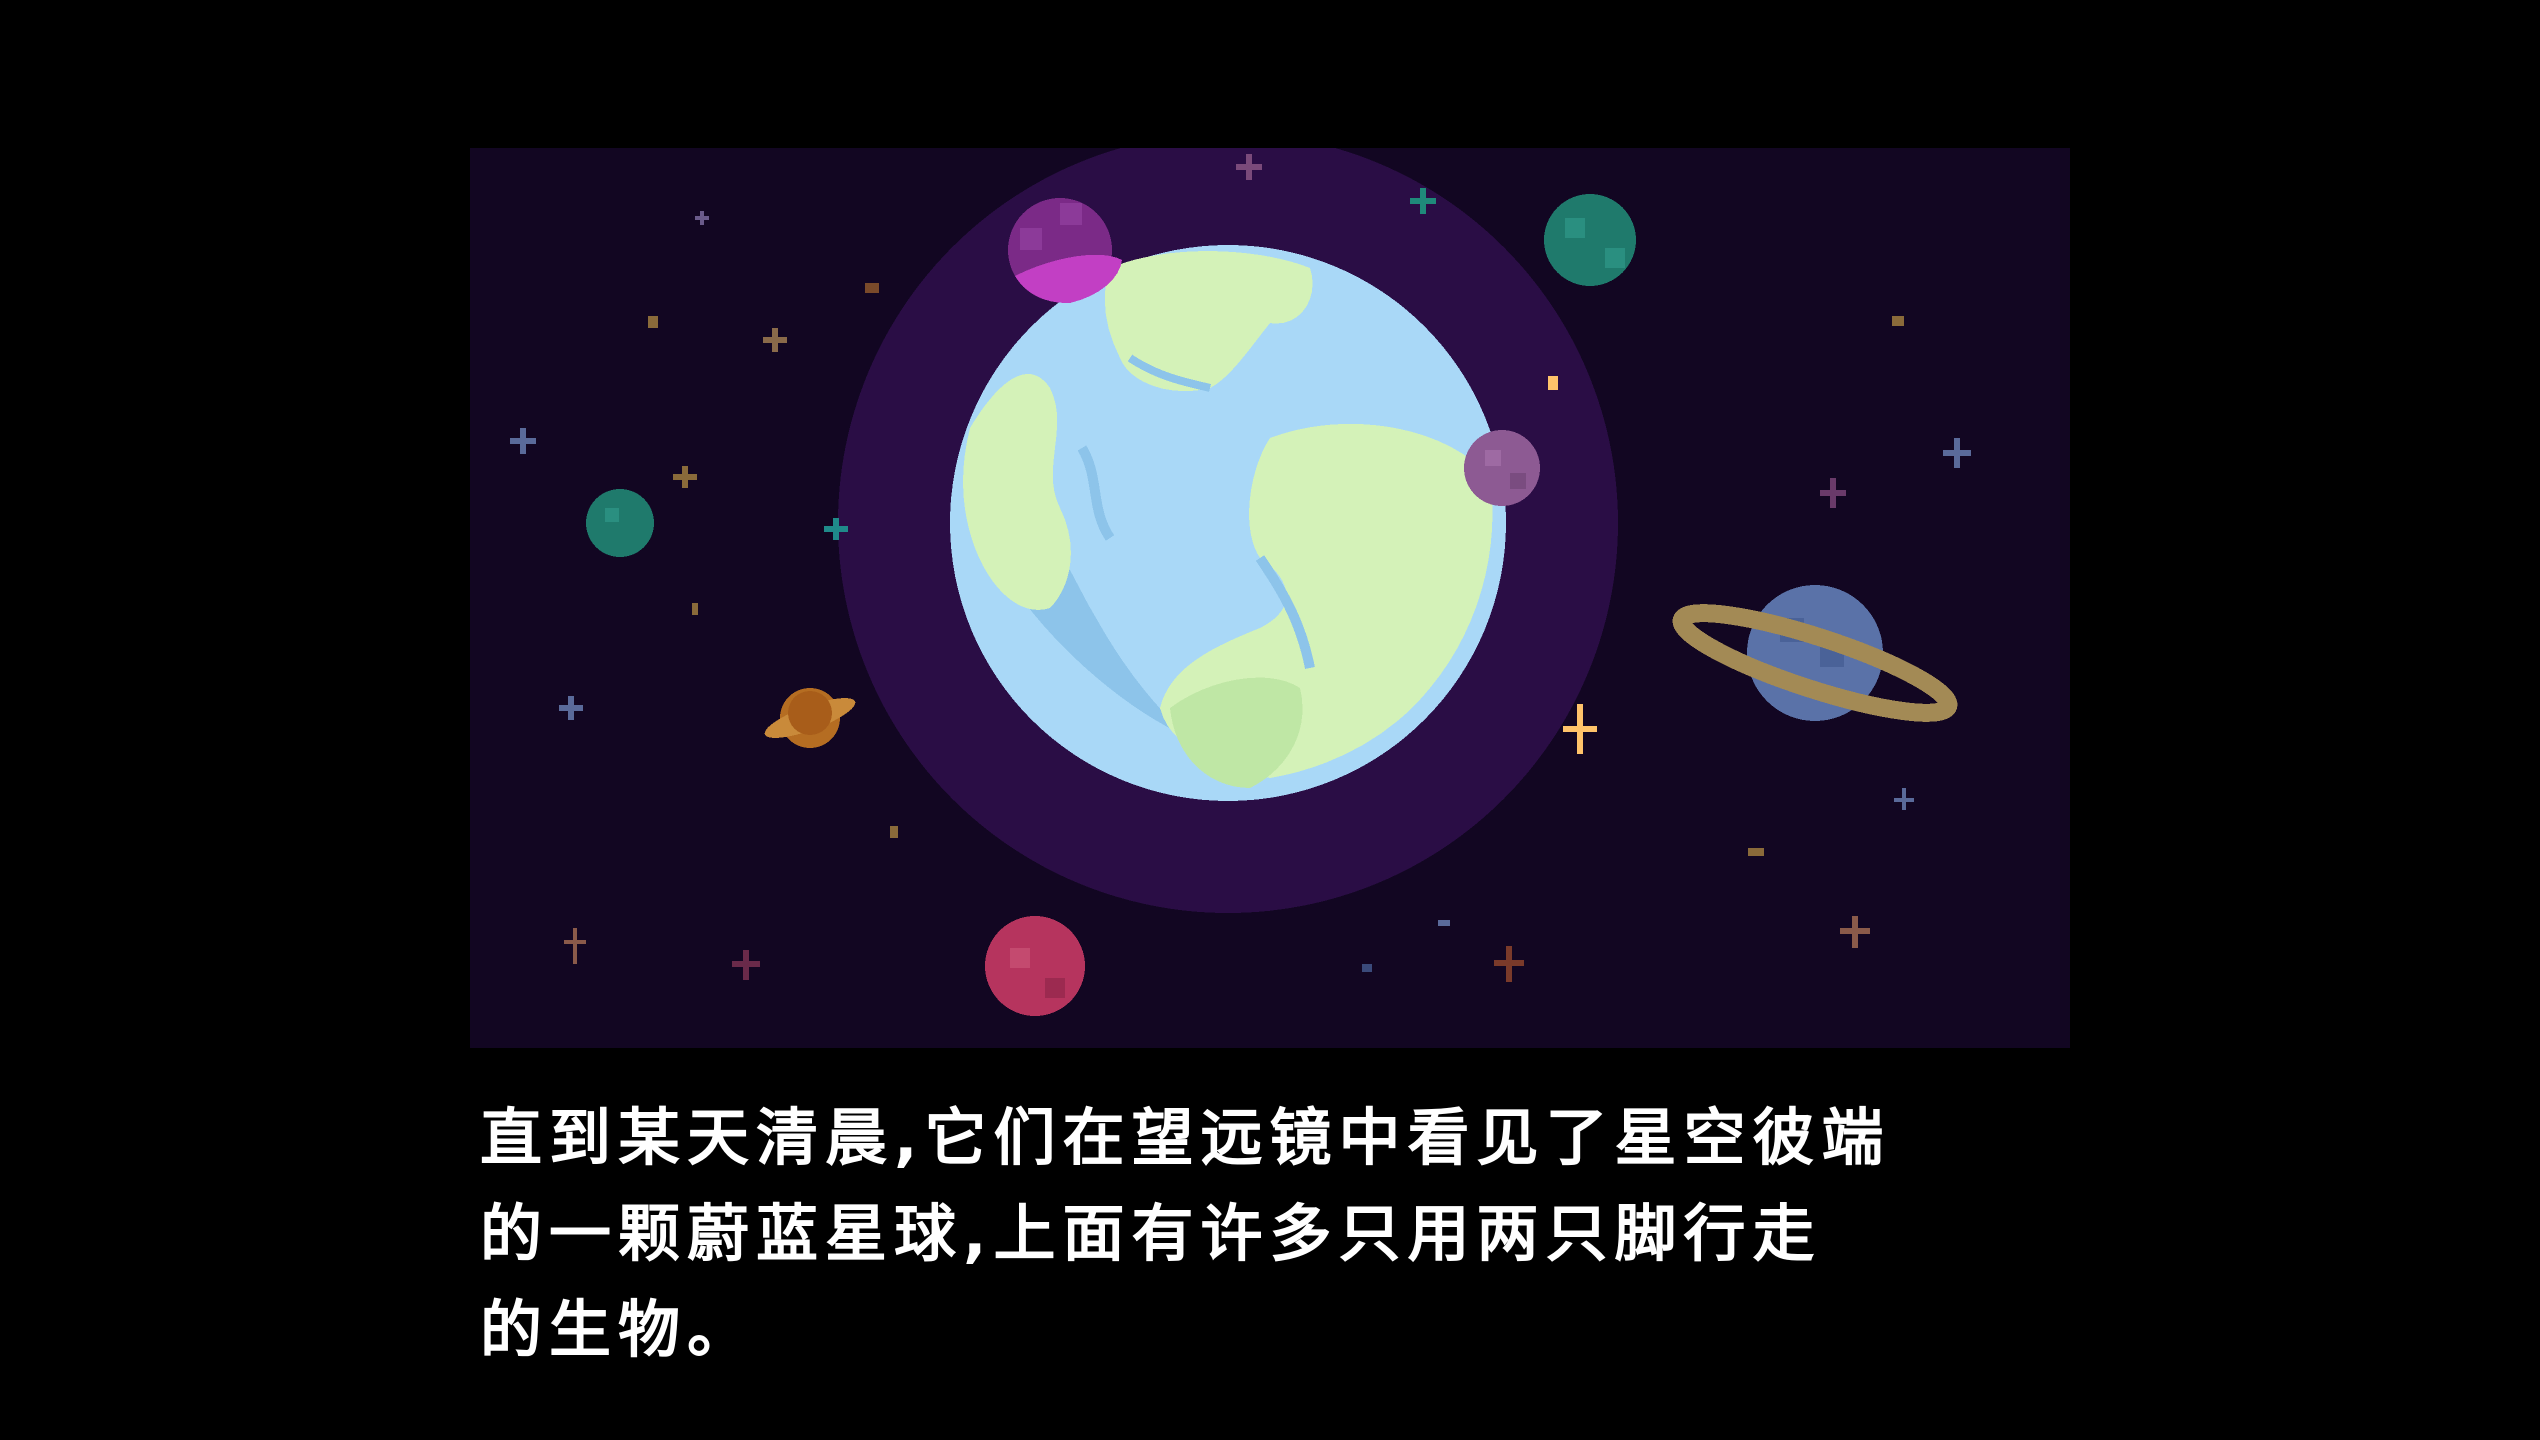  Describe the element at coordinates (1228, 523) in the screenshot. I see `earth-icon` at that location.